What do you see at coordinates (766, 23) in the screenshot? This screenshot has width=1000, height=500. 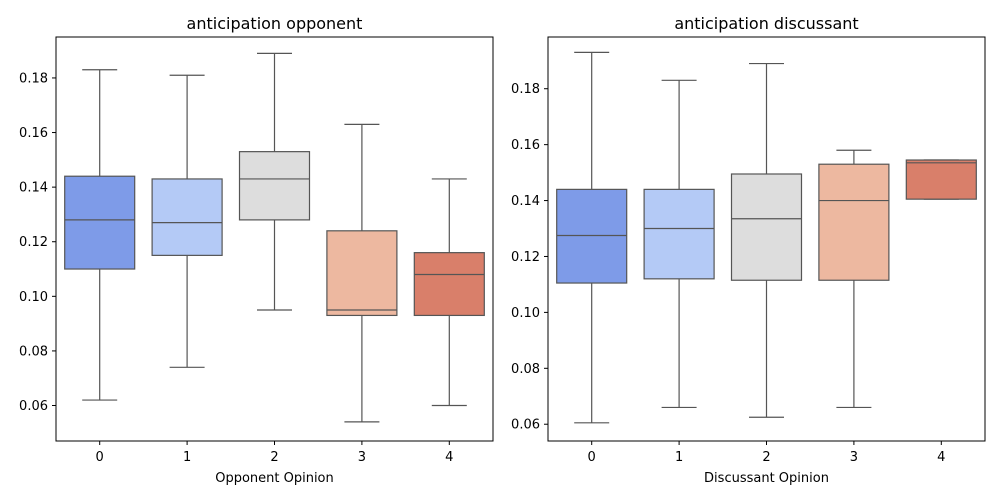 I see `chart-title: anticipation discussant` at bounding box center [766, 23].